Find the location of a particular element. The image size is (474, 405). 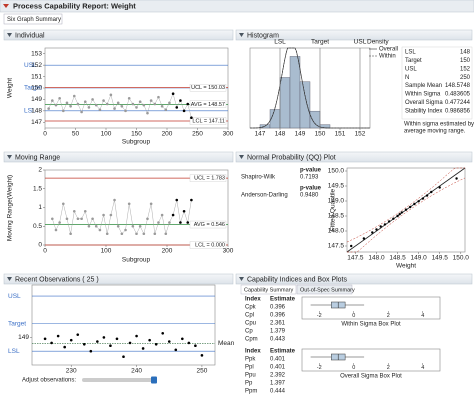

x-tick-label: 149.0 is located at coordinates (419, 258).